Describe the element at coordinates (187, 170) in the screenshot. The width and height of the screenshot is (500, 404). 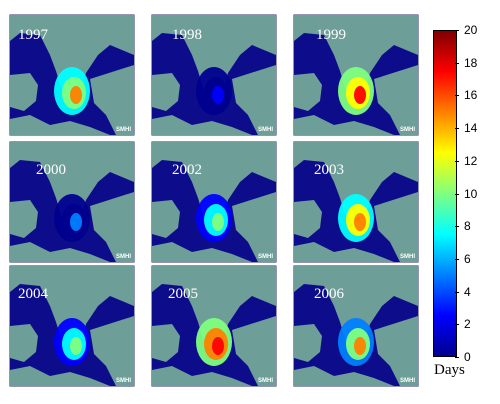
I see `year-label: 2002` at that location.